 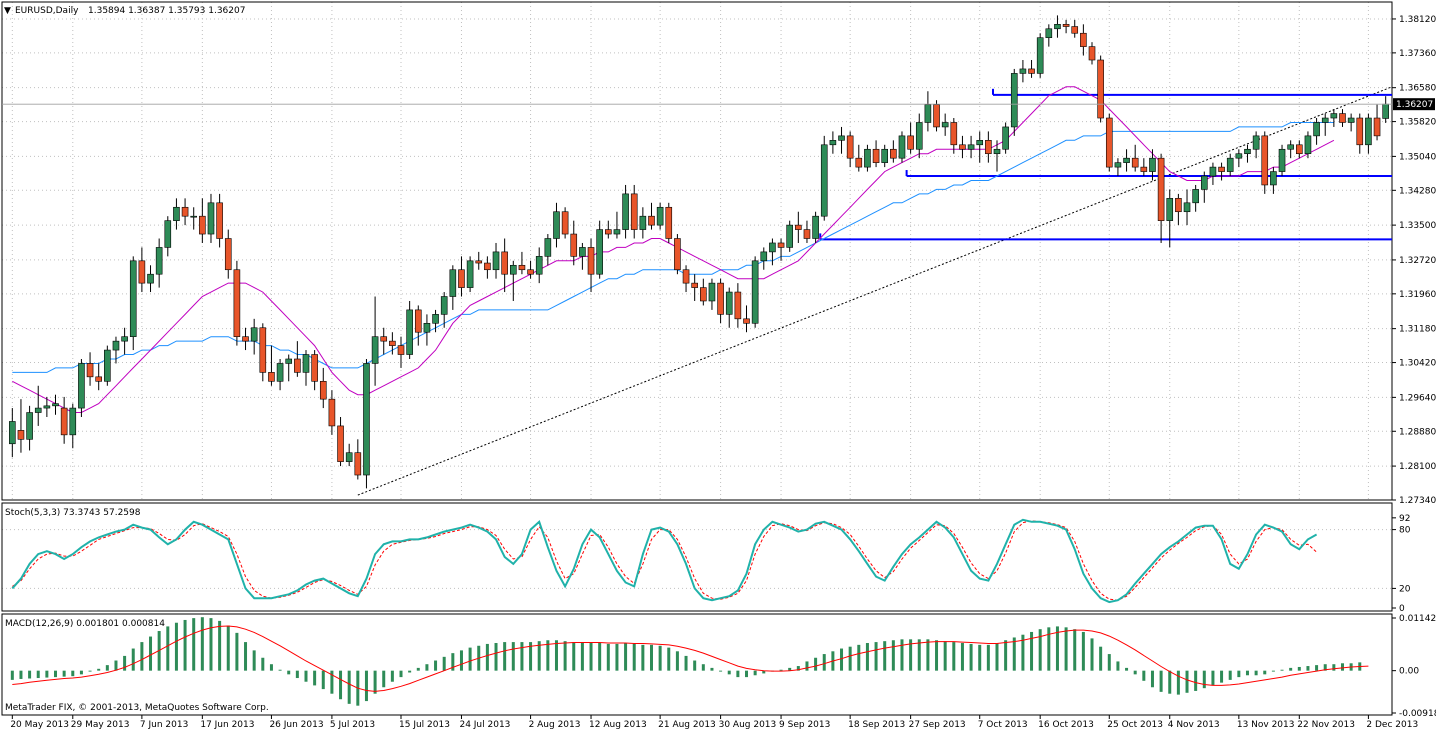 I want to click on price-tick-label: 1.30420, so click(x=1417, y=364).